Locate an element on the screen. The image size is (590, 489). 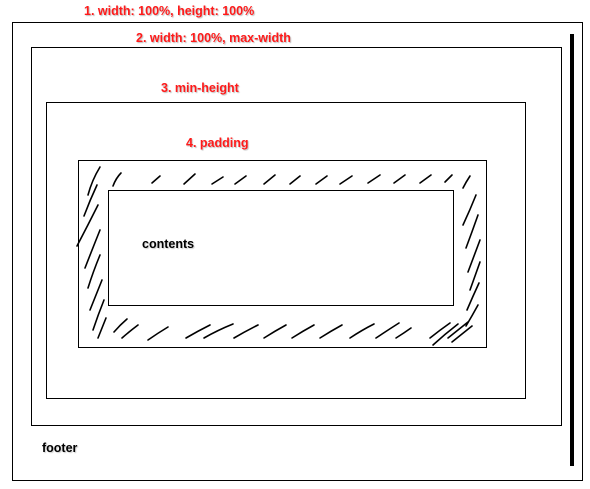
label-contents: contents is located at coordinates (168, 244).